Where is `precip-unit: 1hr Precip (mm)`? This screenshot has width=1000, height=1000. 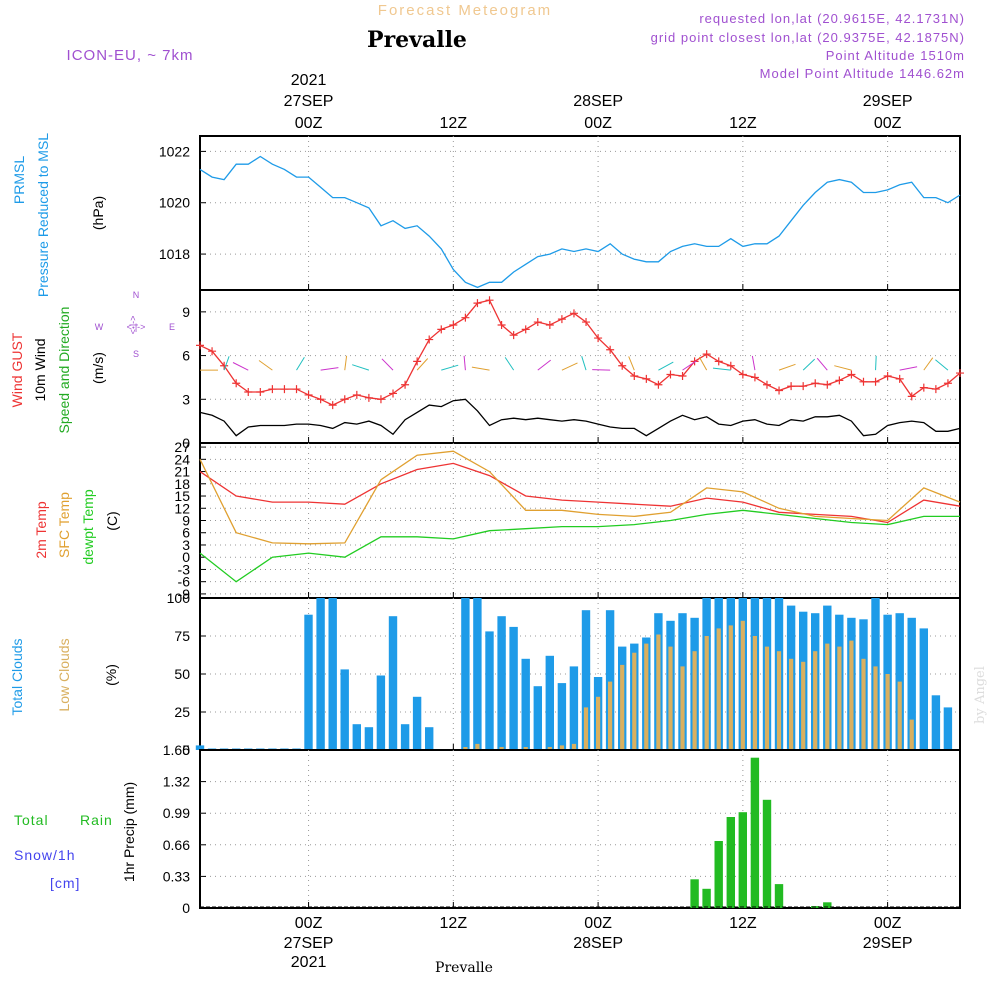 precip-unit: 1hr Precip (mm) is located at coordinates (129, 832).